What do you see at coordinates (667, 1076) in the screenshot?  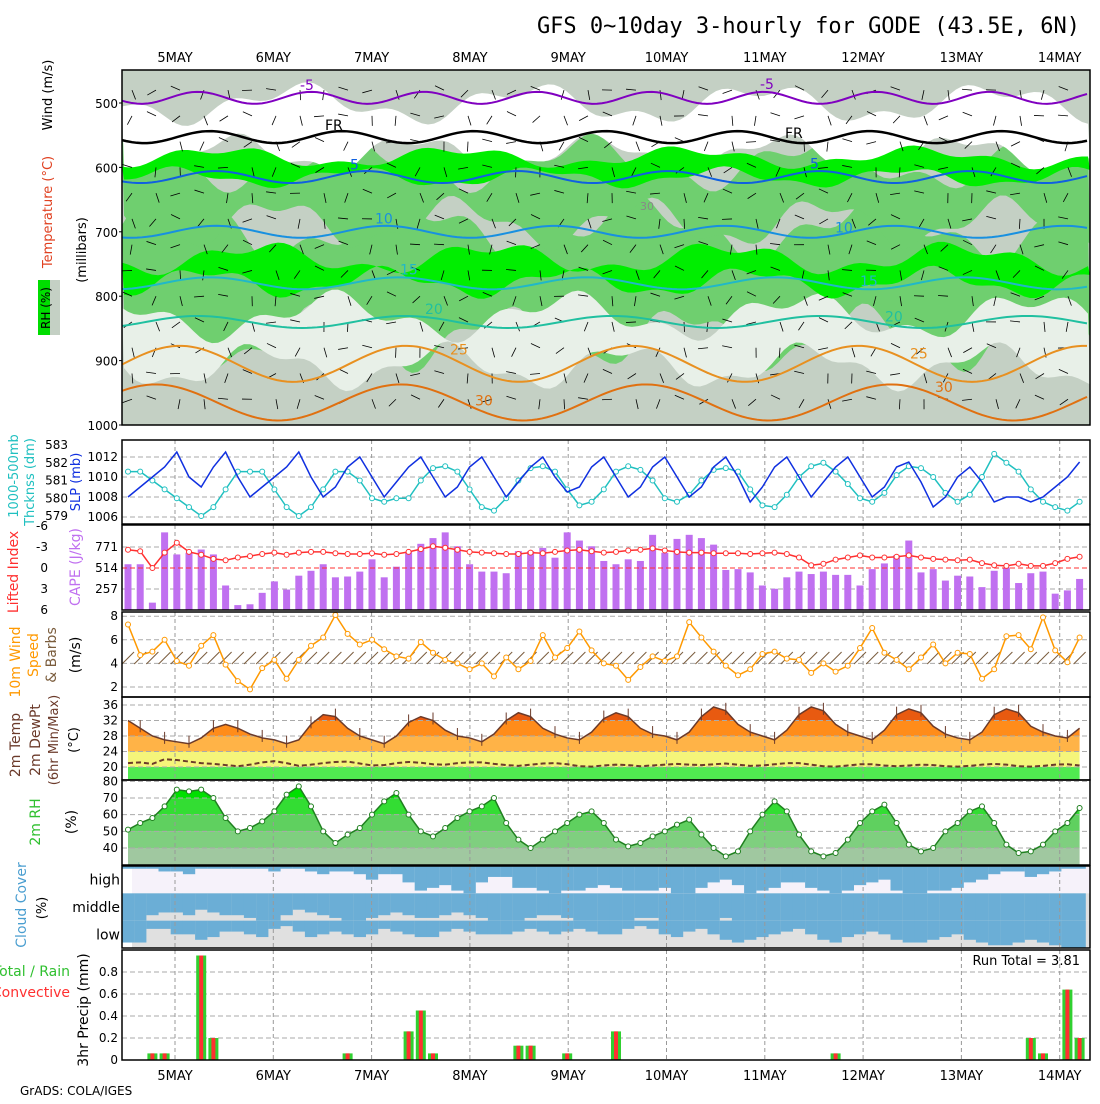 I see `day-label: 10MAY` at bounding box center [667, 1076].